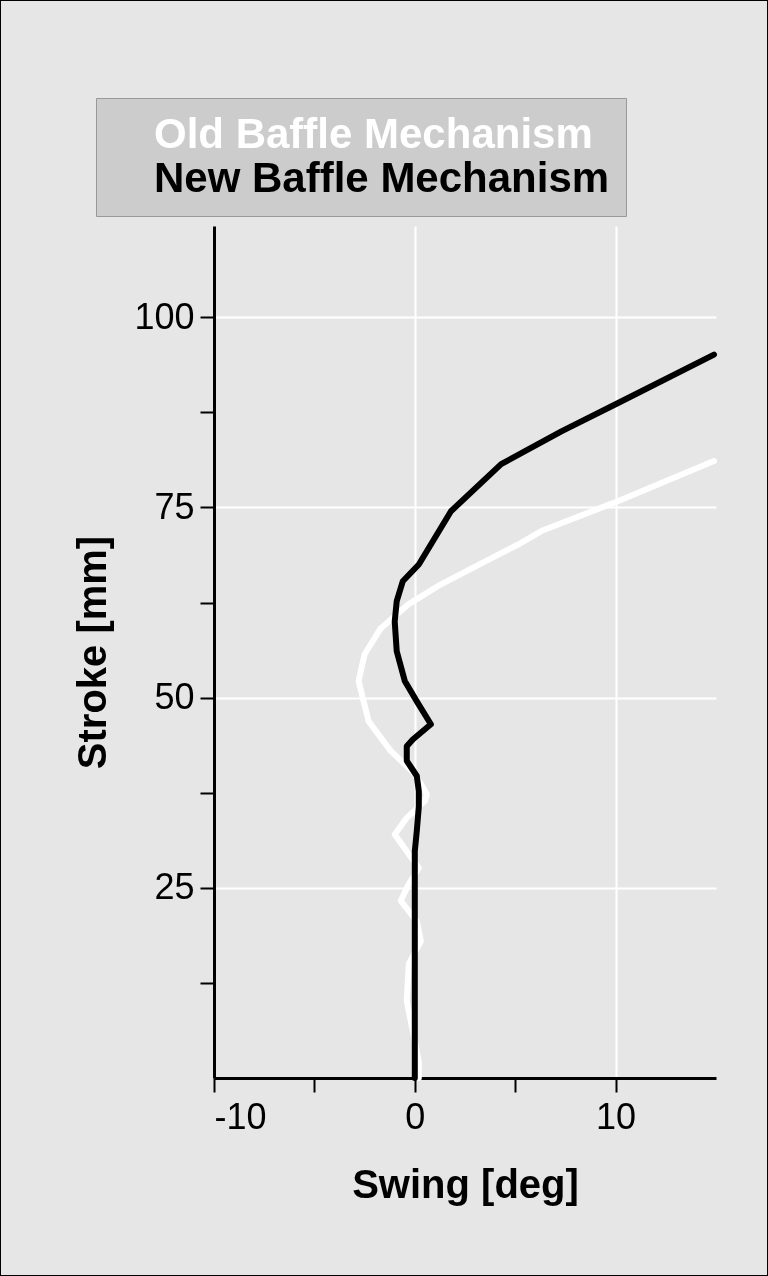 The image size is (768, 1276). What do you see at coordinates (465, 1183) in the screenshot?
I see `x-axis-title: Swing [deg]` at bounding box center [465, 1183].